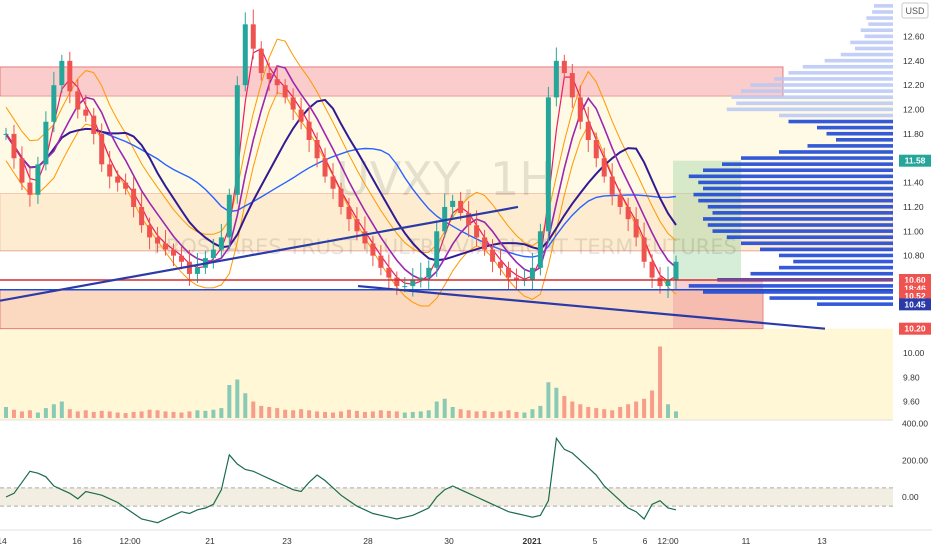 This screenshot has height=555, width=932. I want to click on time-tick-label: 21, so click(210, 541).